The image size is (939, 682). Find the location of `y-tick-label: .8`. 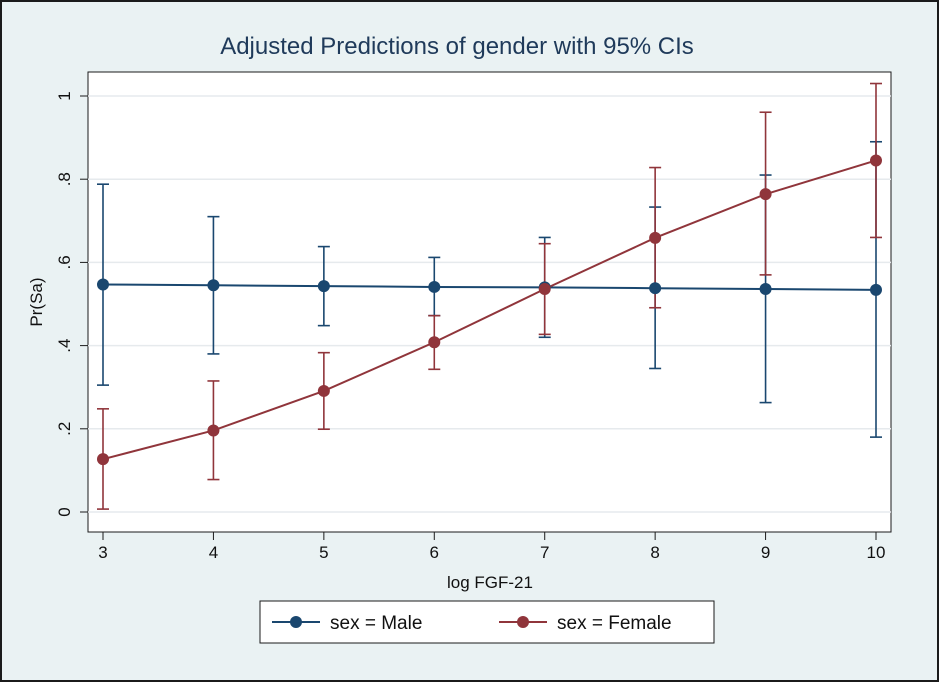

y-tick-label: .8 is located at coordinates (64, 179).